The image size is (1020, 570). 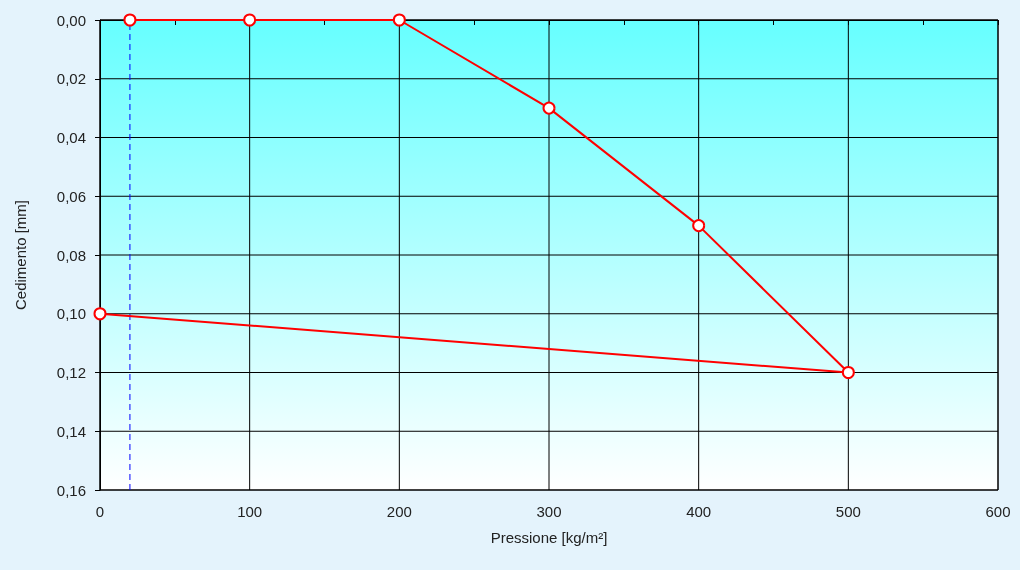 I want to click on y-tick-label: 0,14, so click(x=71, y=431).